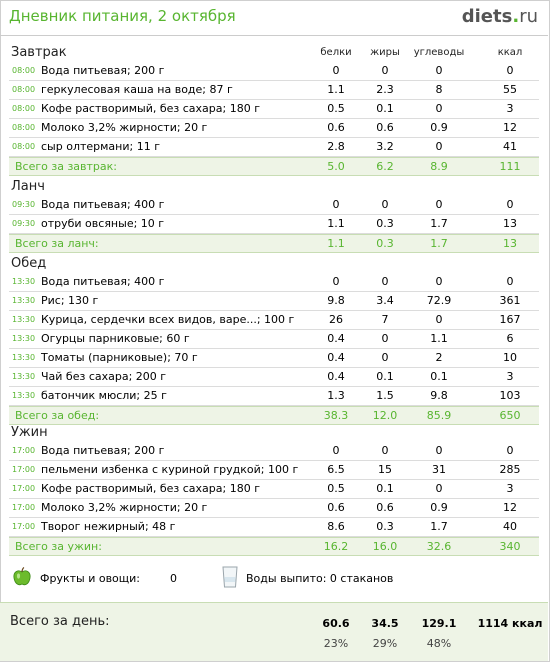  Describe the element at coordinates (115, 338) in the screenshot. I see `food-name: Огурцы парниковые; 60 г` at that location.